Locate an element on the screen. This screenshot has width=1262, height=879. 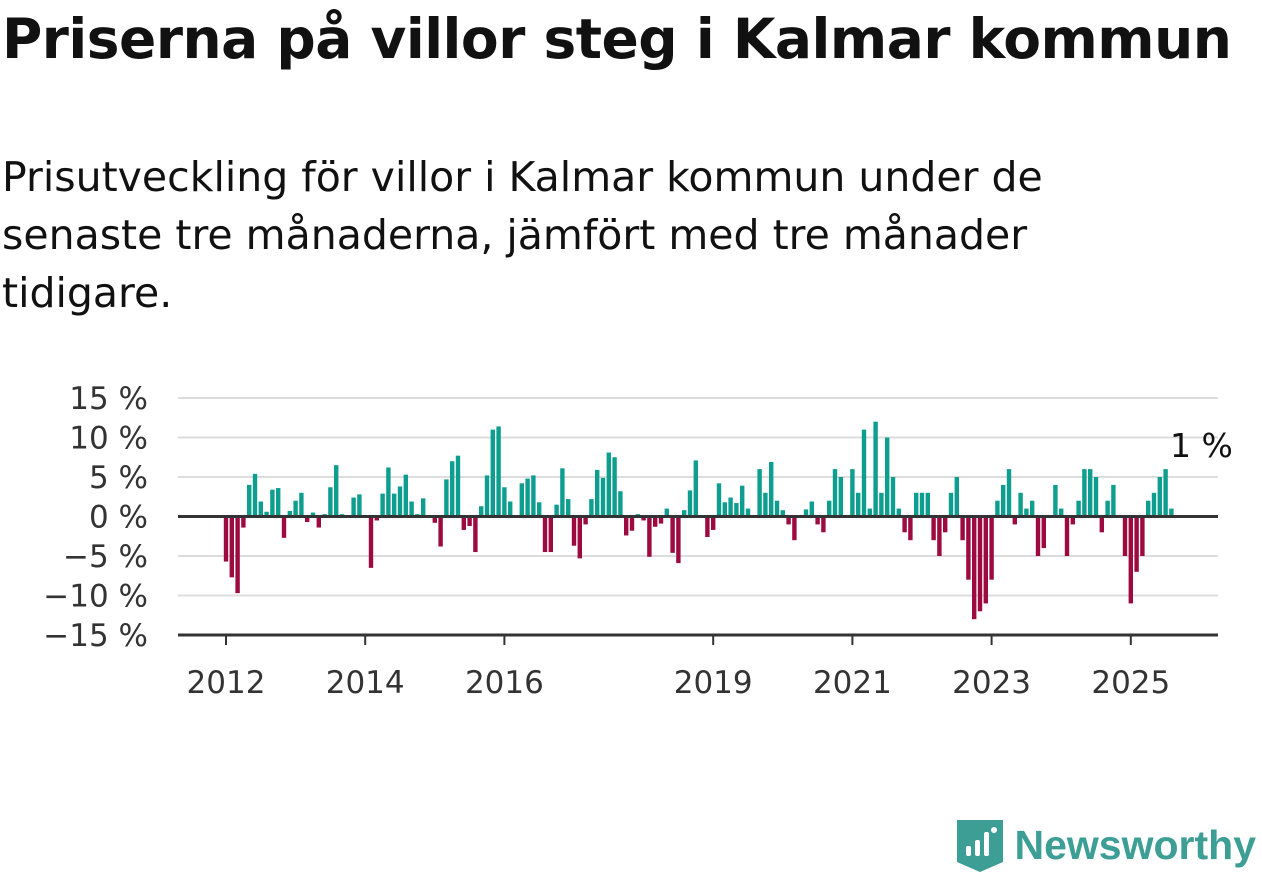
x-tick-label: 2012 is located at coordinates (226, 683).